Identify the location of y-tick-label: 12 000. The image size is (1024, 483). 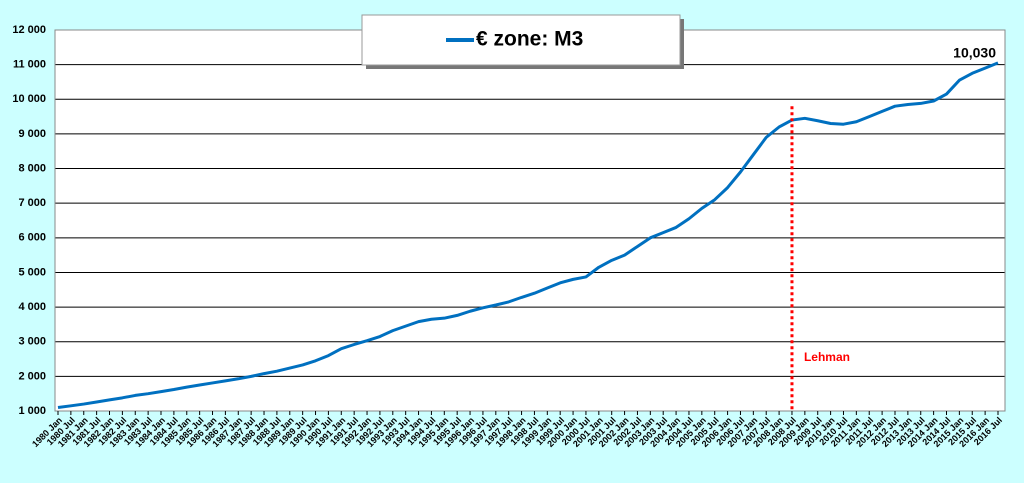
(29, 30).